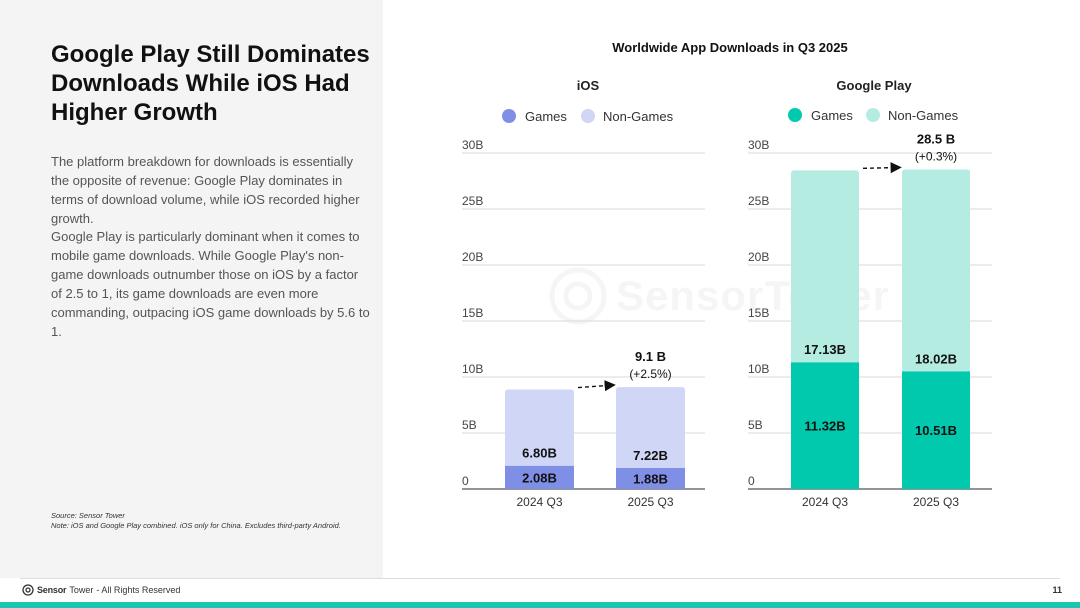 The height and width of the screenshot is (608, 1080). What do you see at coordinates (138, 590) in the screenshot?
I see `rights-text: - All Rights Reserved` at bounding box center [138, 590].